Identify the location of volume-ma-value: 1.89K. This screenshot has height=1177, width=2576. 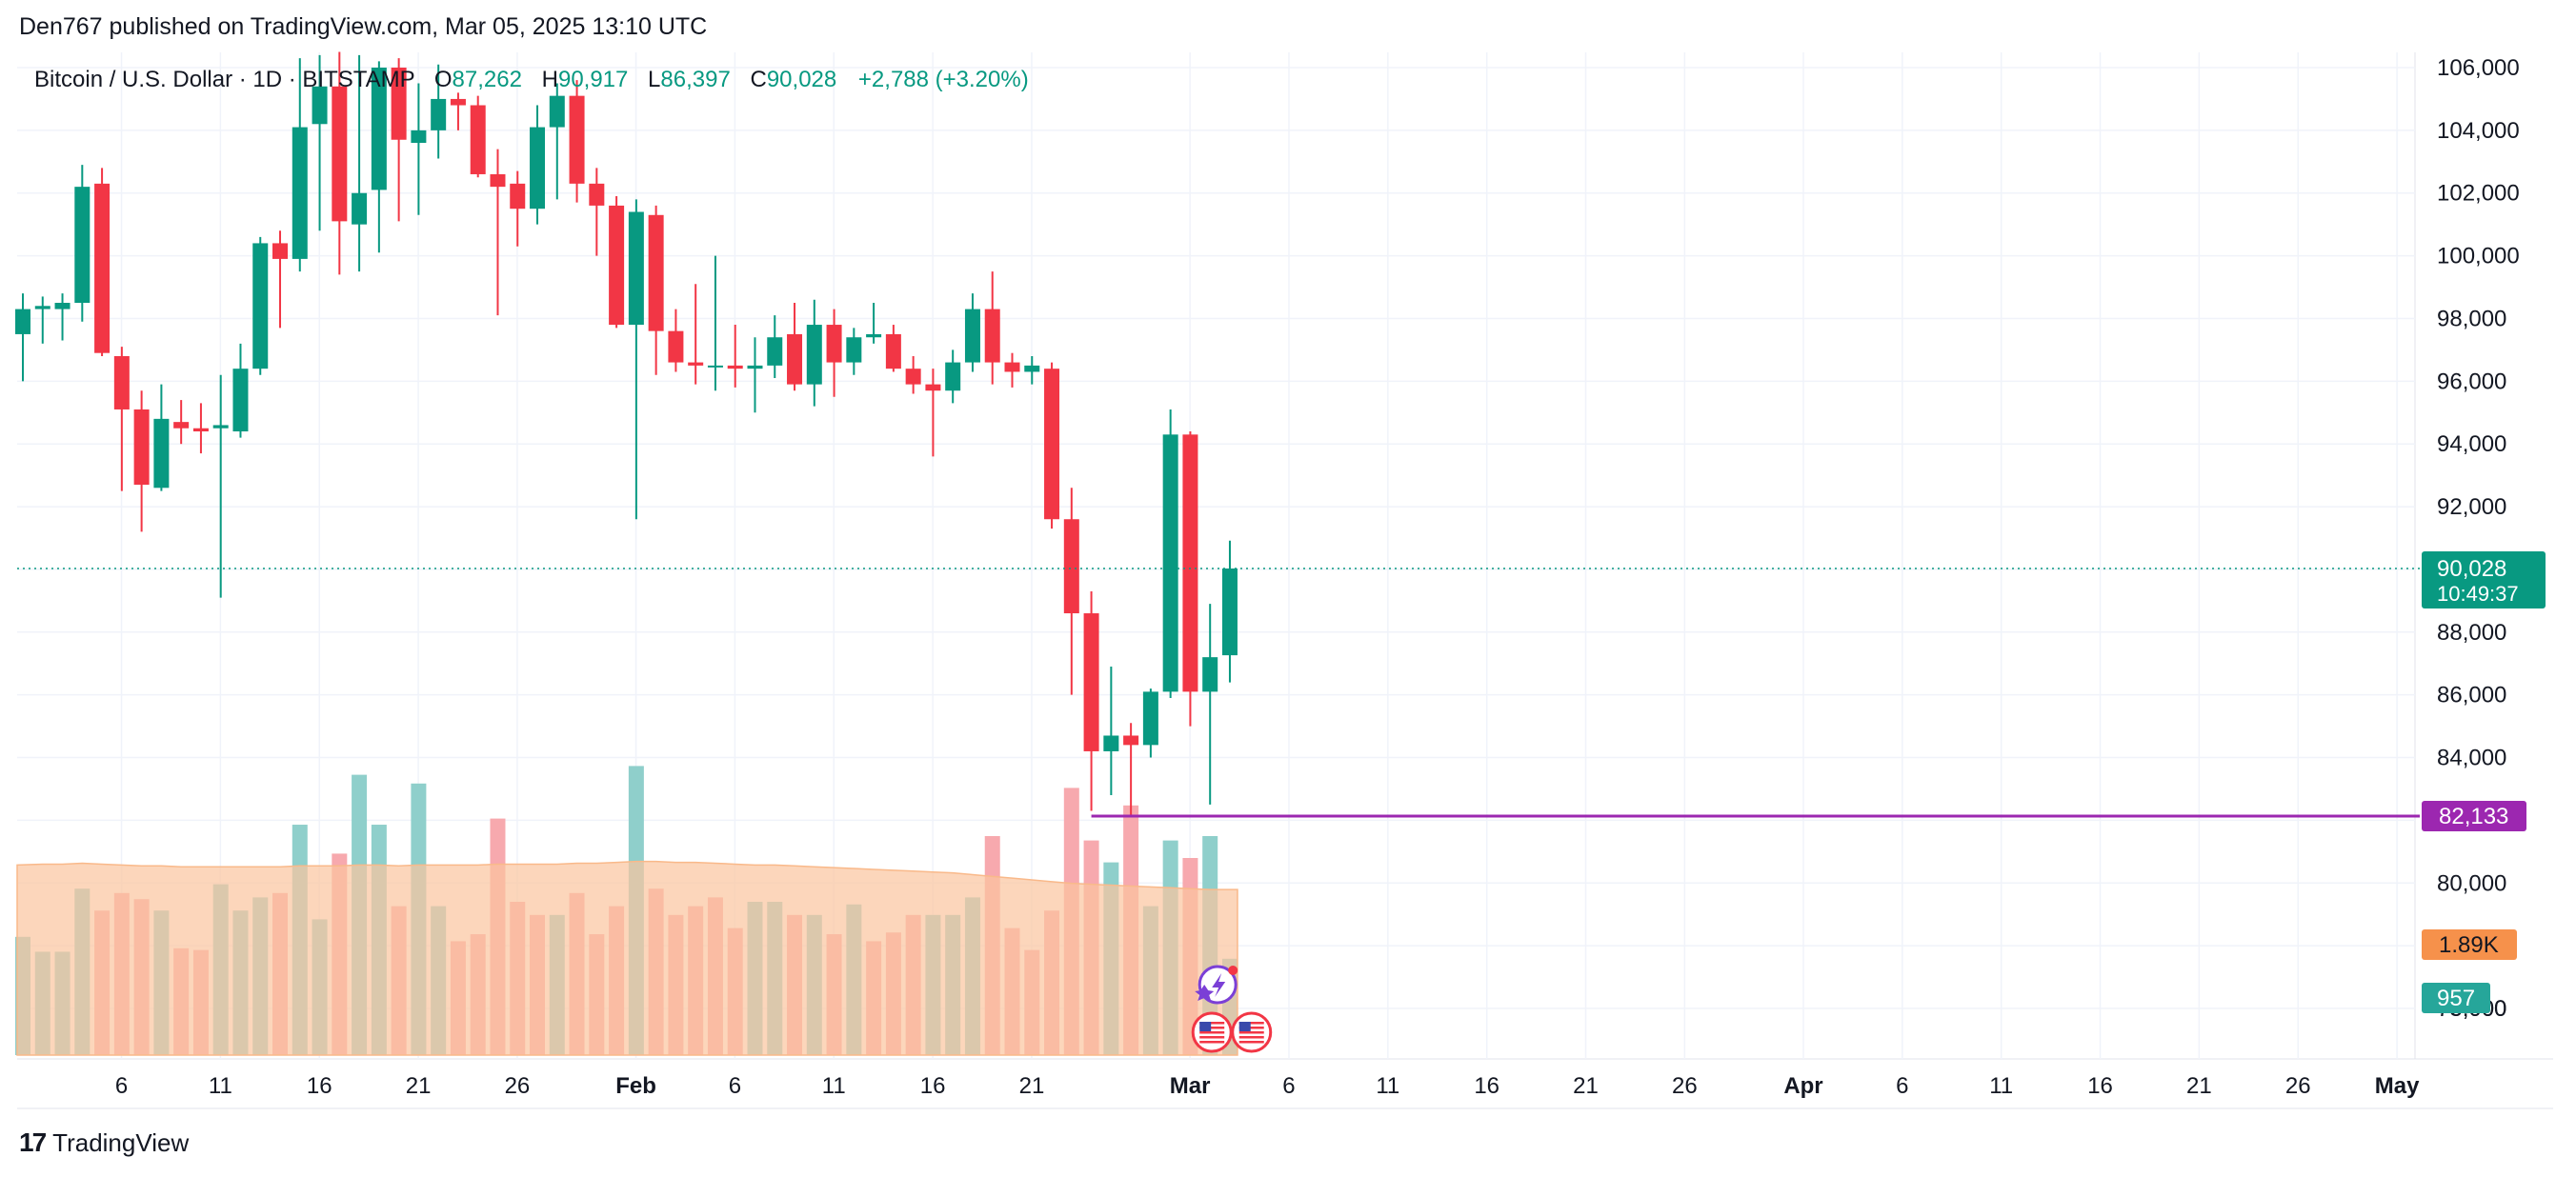
(2469, 945).